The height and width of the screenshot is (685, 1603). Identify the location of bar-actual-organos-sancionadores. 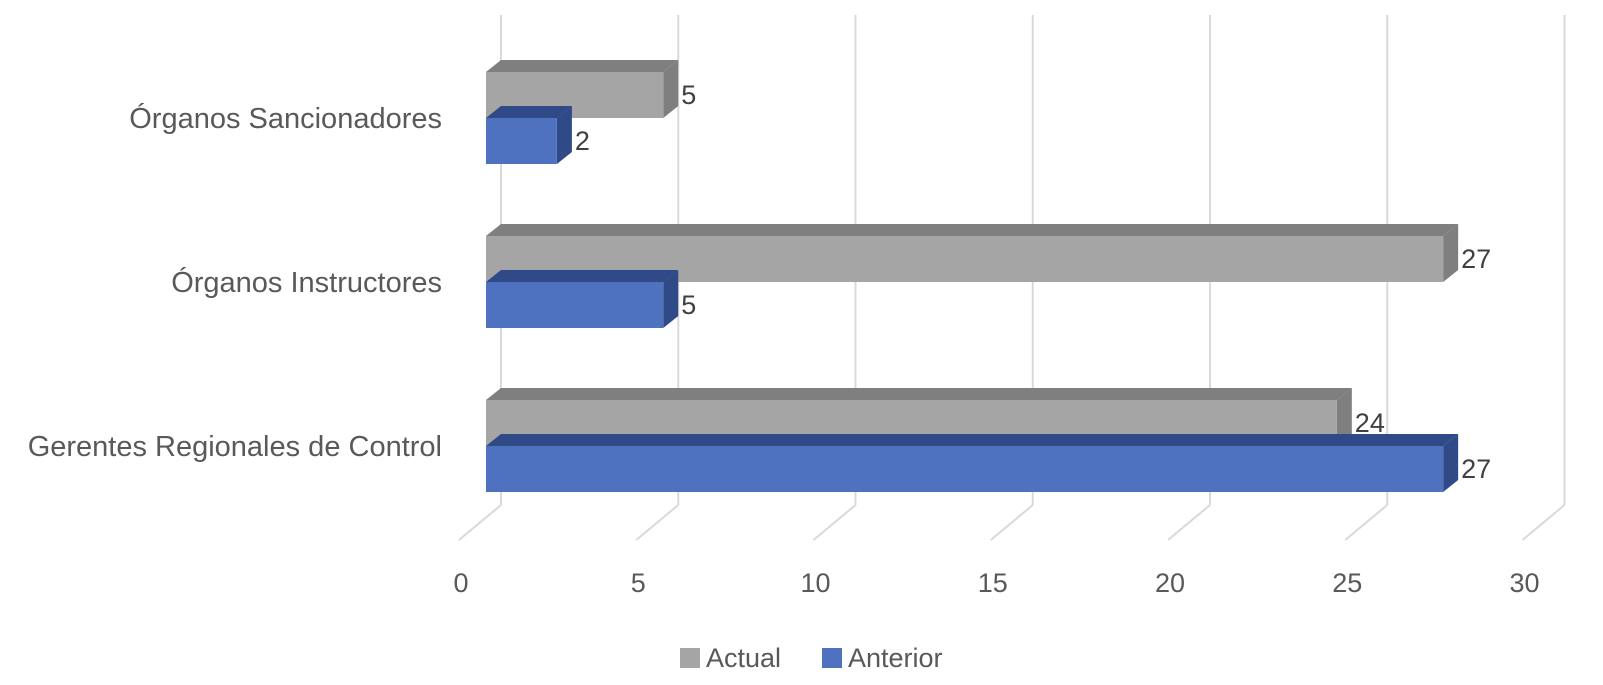
(582, 89).